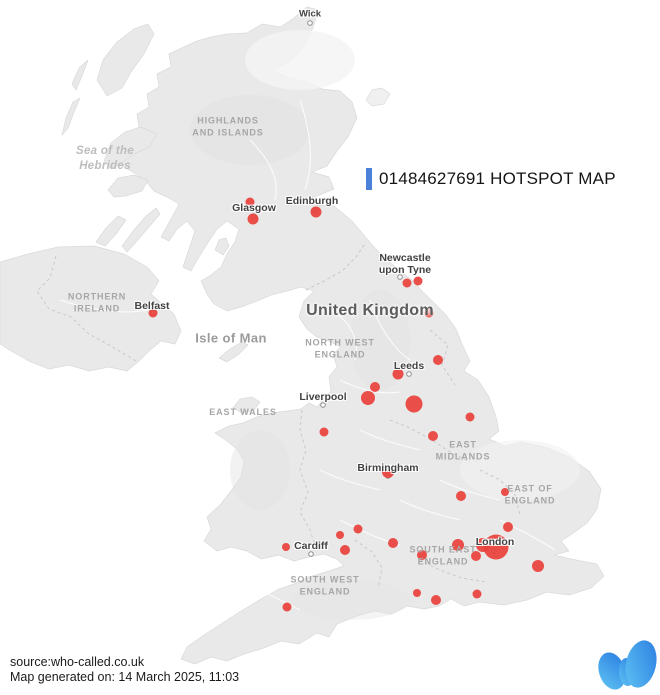 The image size is (660, 695). What do you see at coordinates (141, 230) in the screenshot?
I see `jura-shape` at bounding box center [141, 230].